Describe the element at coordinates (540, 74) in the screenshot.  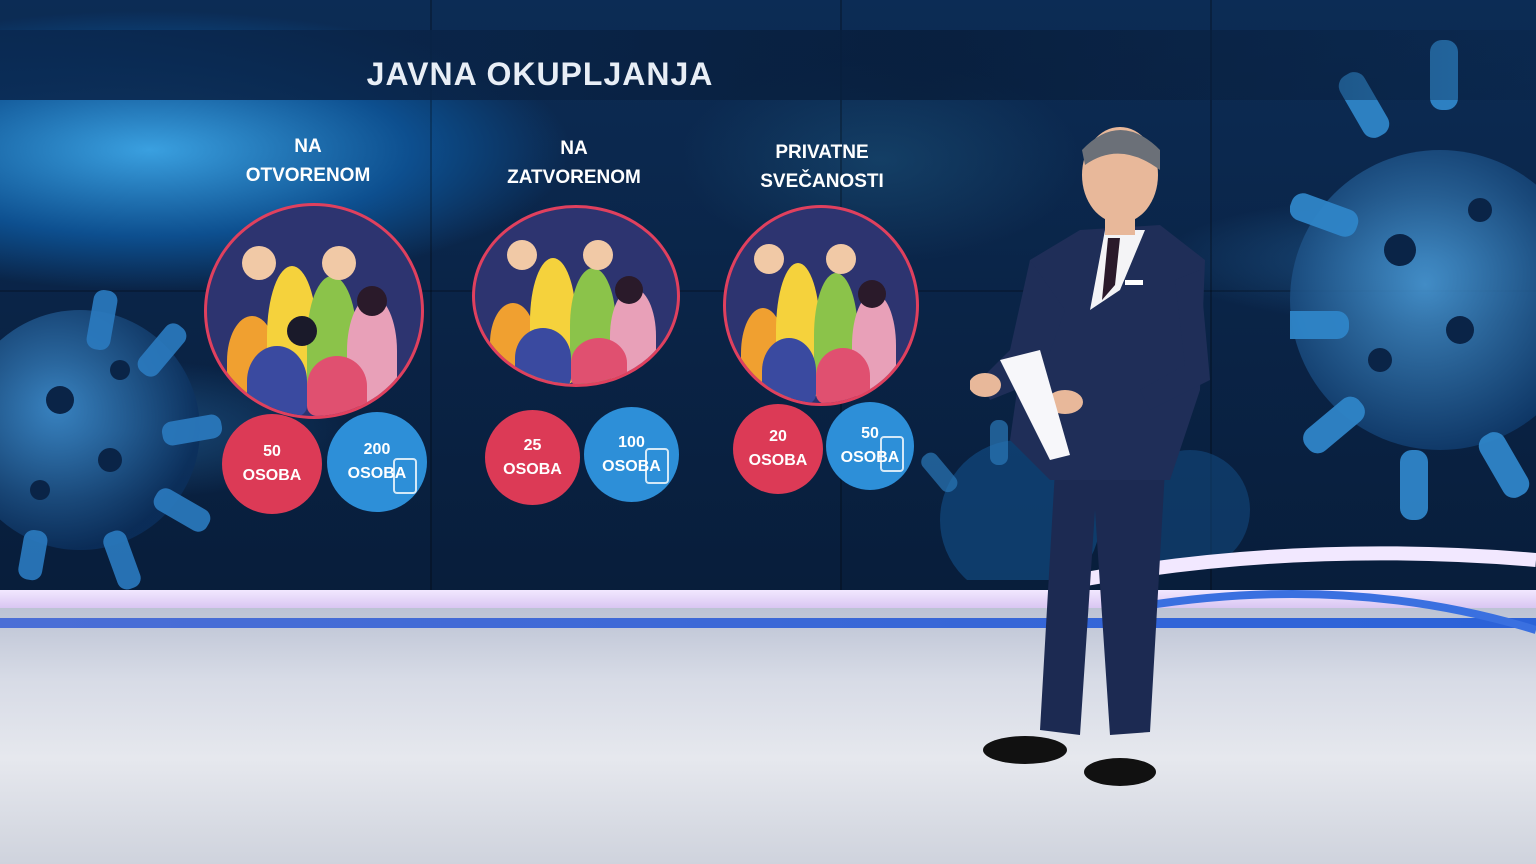
I see `graphic-title: JAVNA OKUPLJANJA` at that location.